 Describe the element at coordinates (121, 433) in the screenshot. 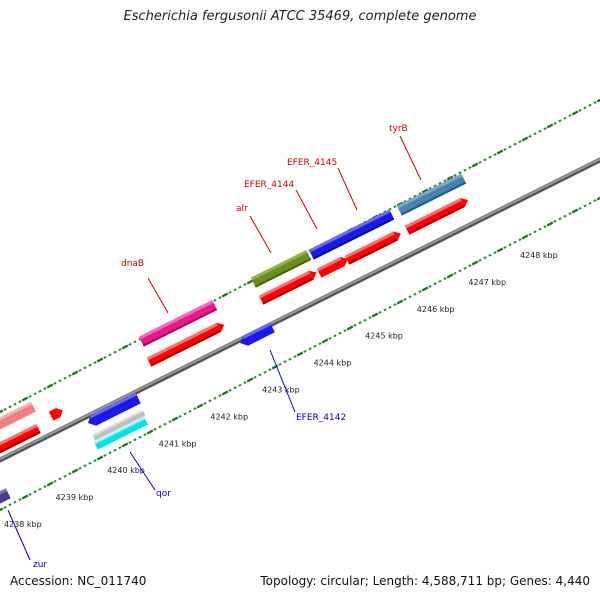

I see `gene-qor` at that location.